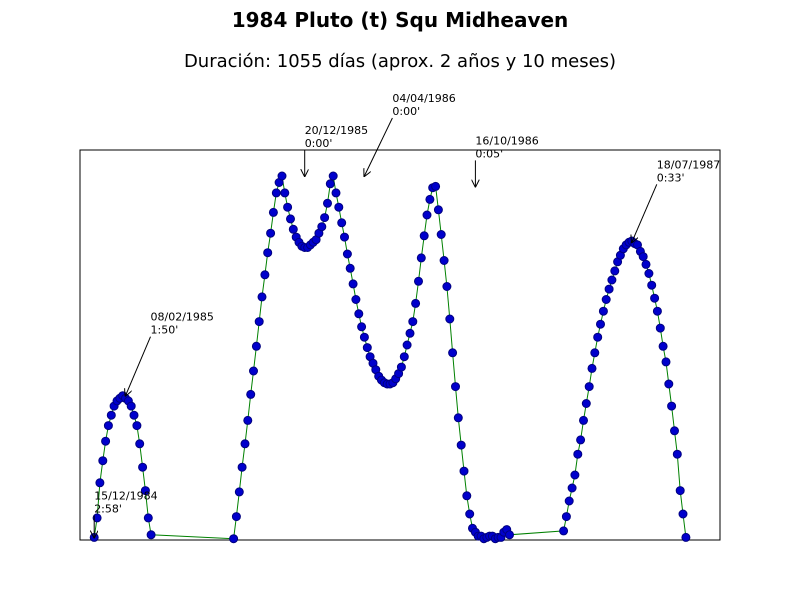  I want to click on chart-title: 1984 Pluto (t) Squ Midheaven, so click(400, 20).